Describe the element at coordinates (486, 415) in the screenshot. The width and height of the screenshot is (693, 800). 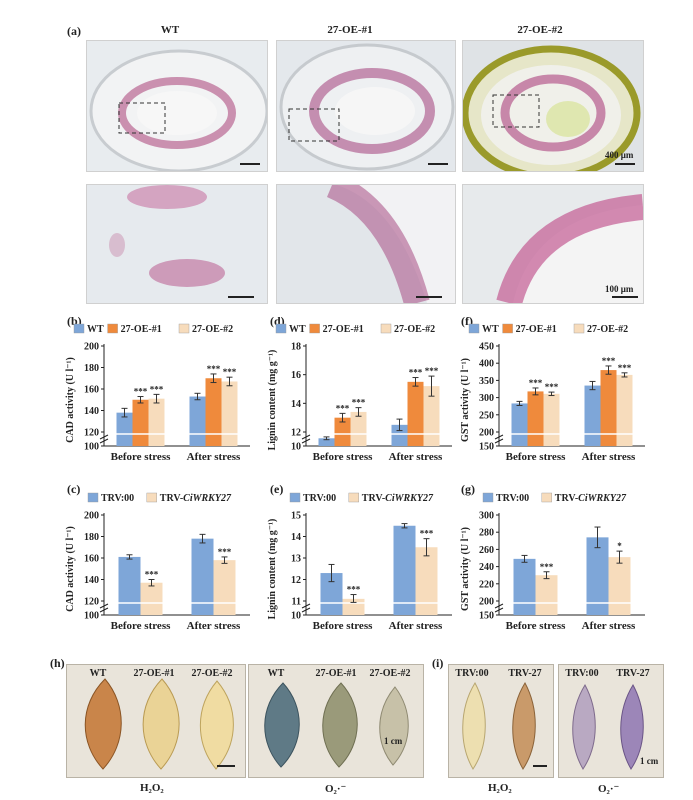
I see `y-tick-label: 250` at that location.